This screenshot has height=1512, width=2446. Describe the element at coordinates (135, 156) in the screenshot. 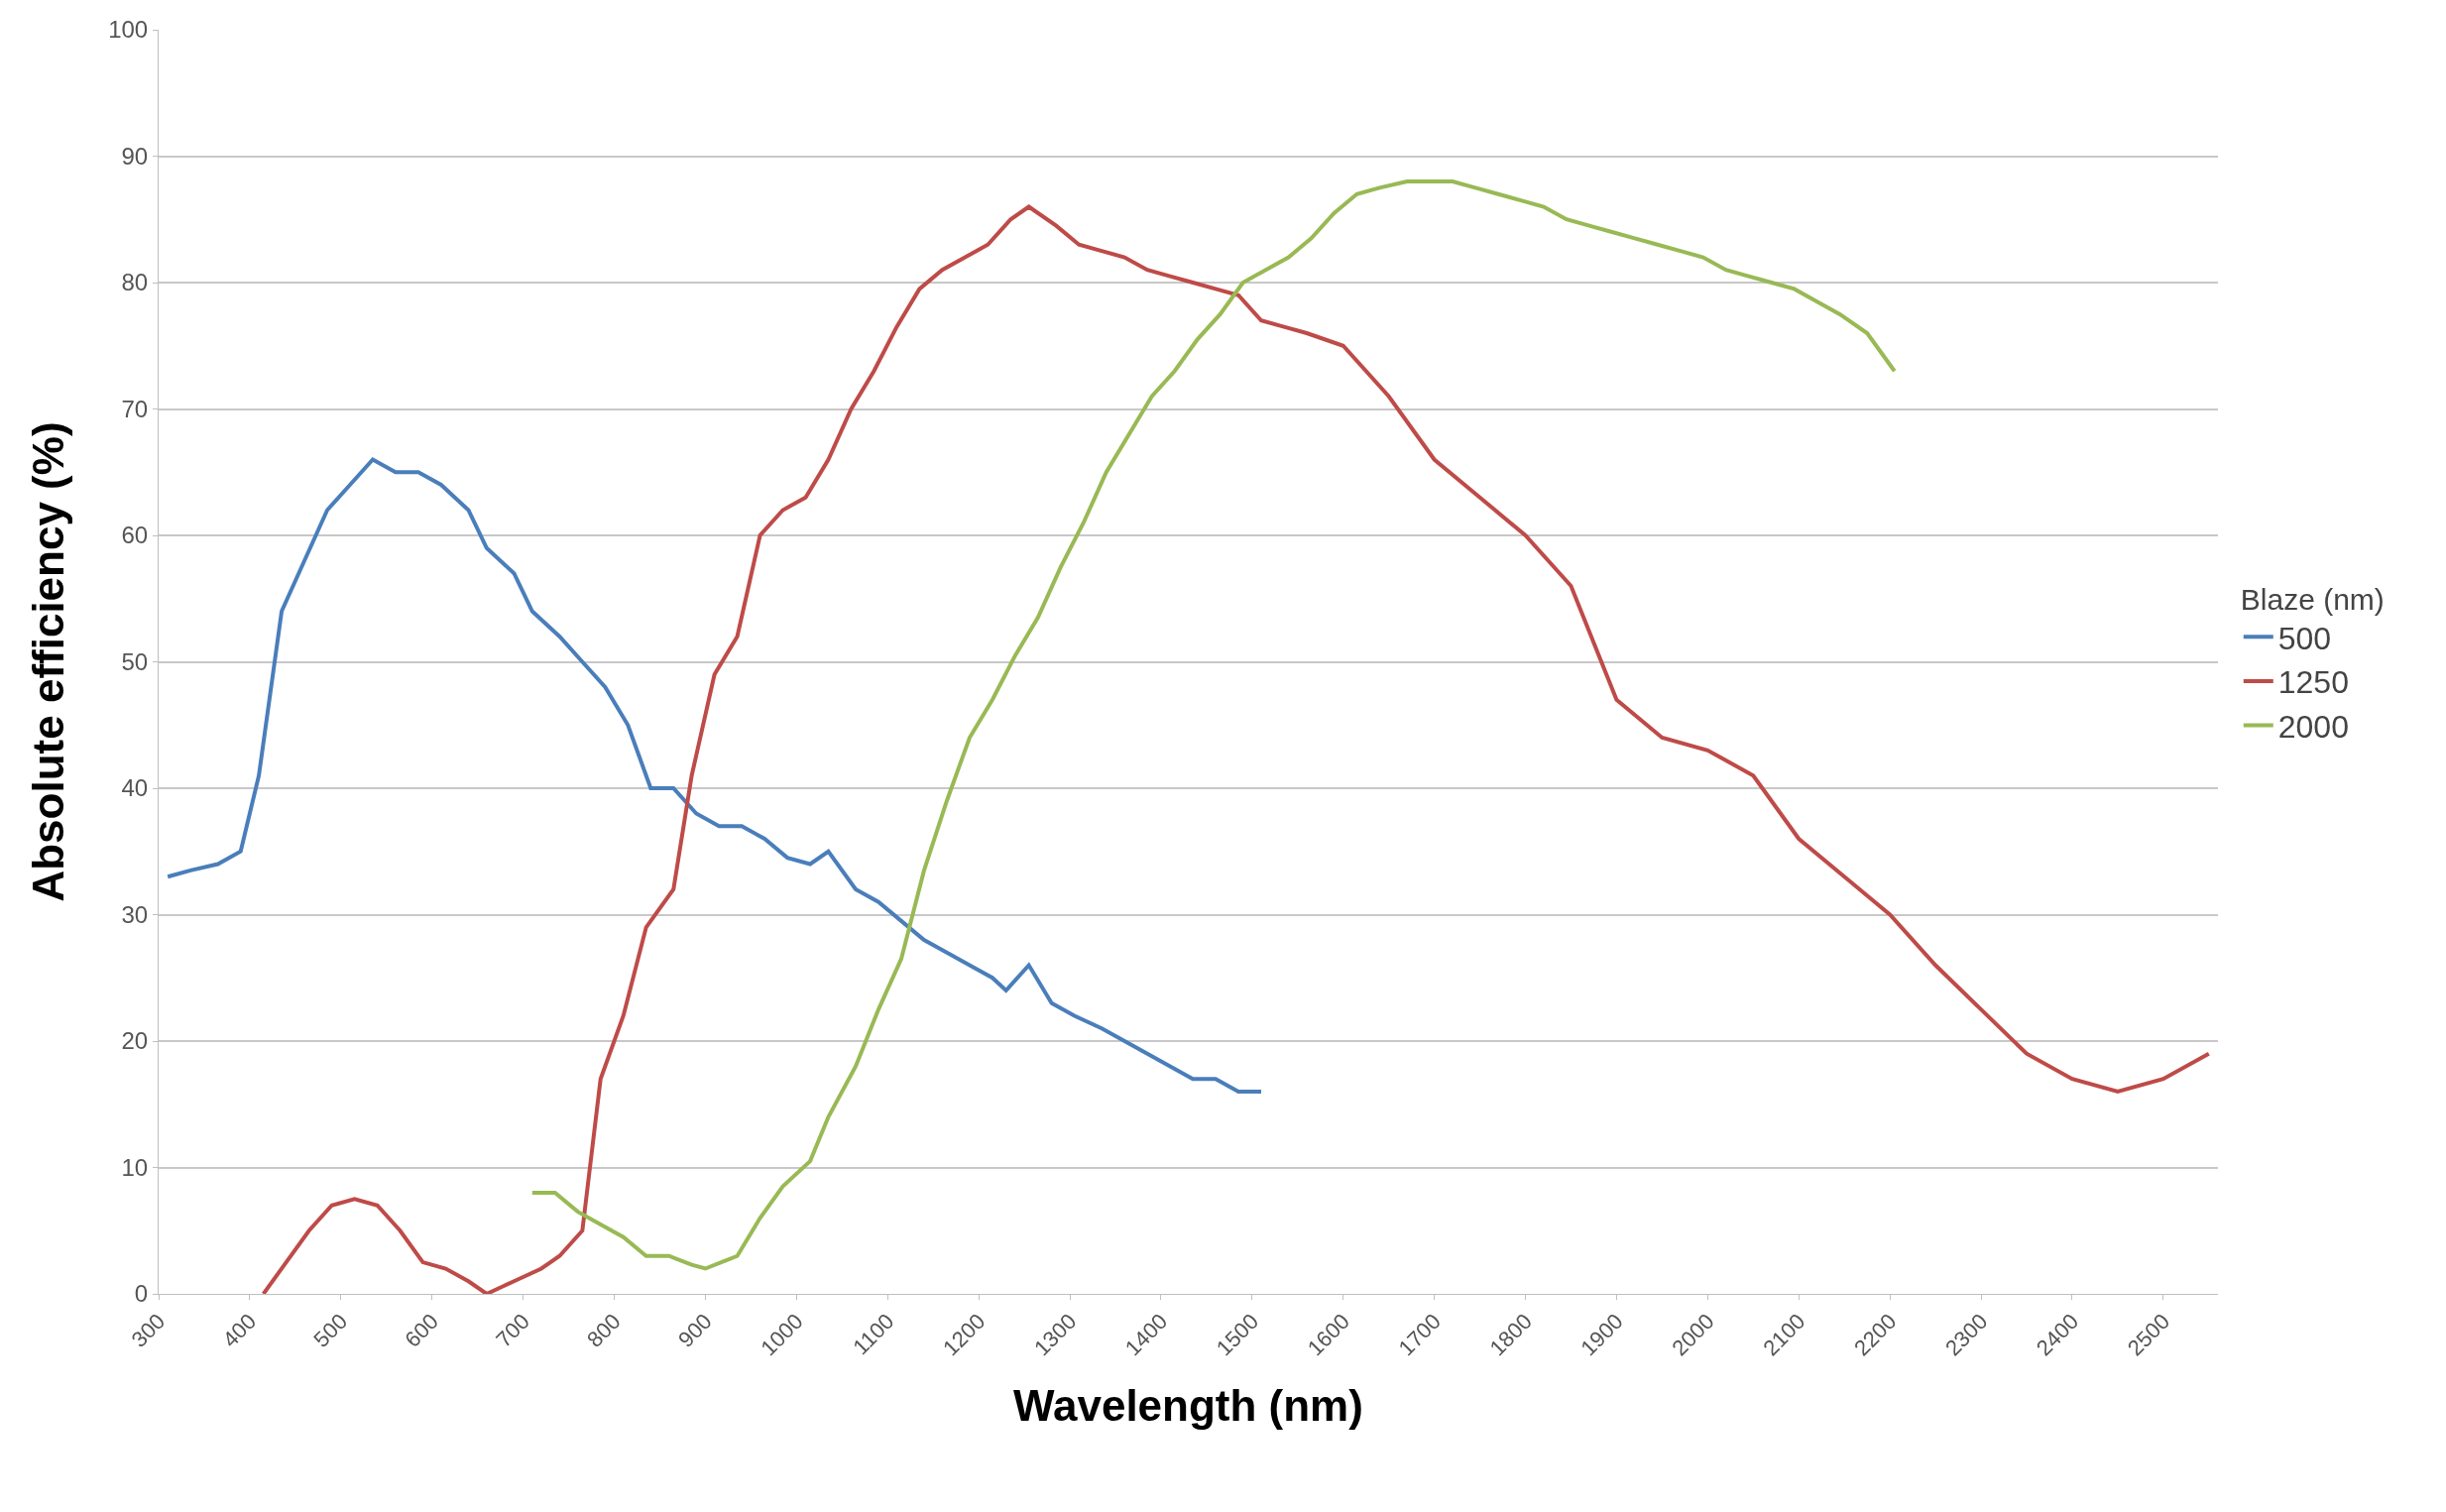

I see `y-tick-label: 90` at that location.